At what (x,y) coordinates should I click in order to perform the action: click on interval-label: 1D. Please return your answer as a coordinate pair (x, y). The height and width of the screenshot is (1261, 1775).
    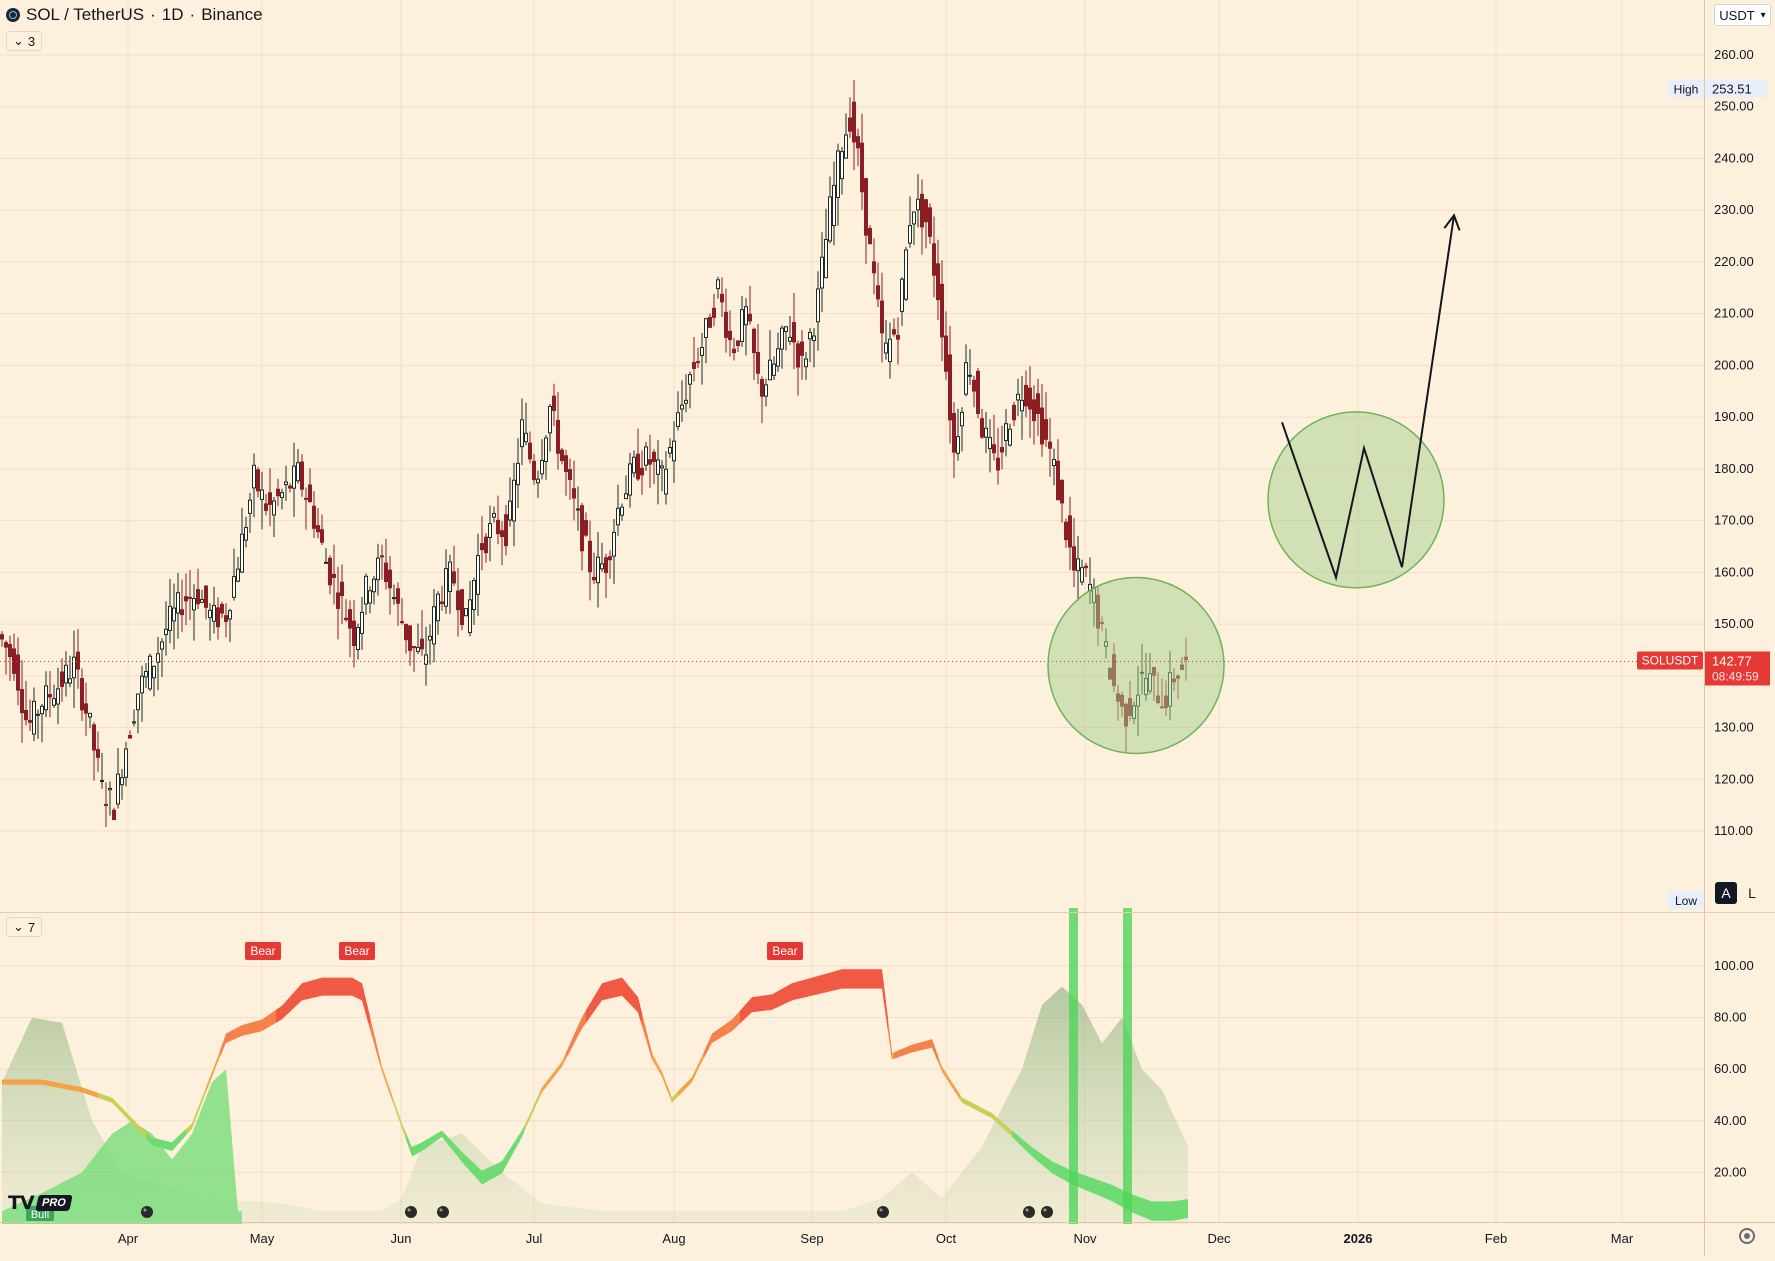
    Looking at the image, I should click on (172, 14).